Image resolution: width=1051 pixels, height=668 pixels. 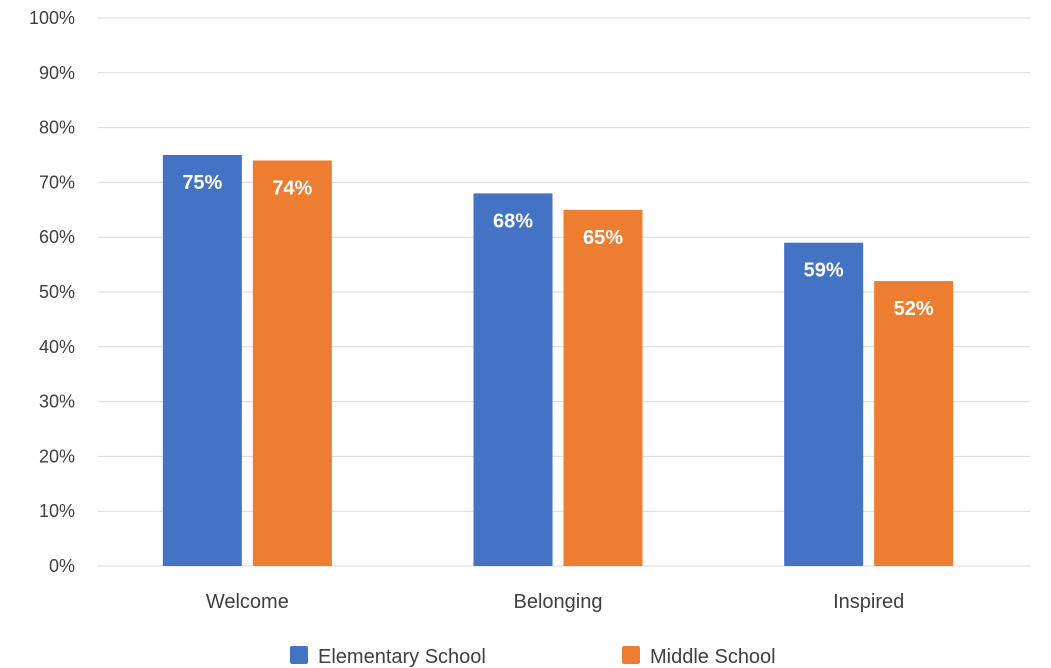 What do you see at coordinates (62, 566) in the screenshot?
I see `y-tick-label: 0%` at bounding box center [62, 566].